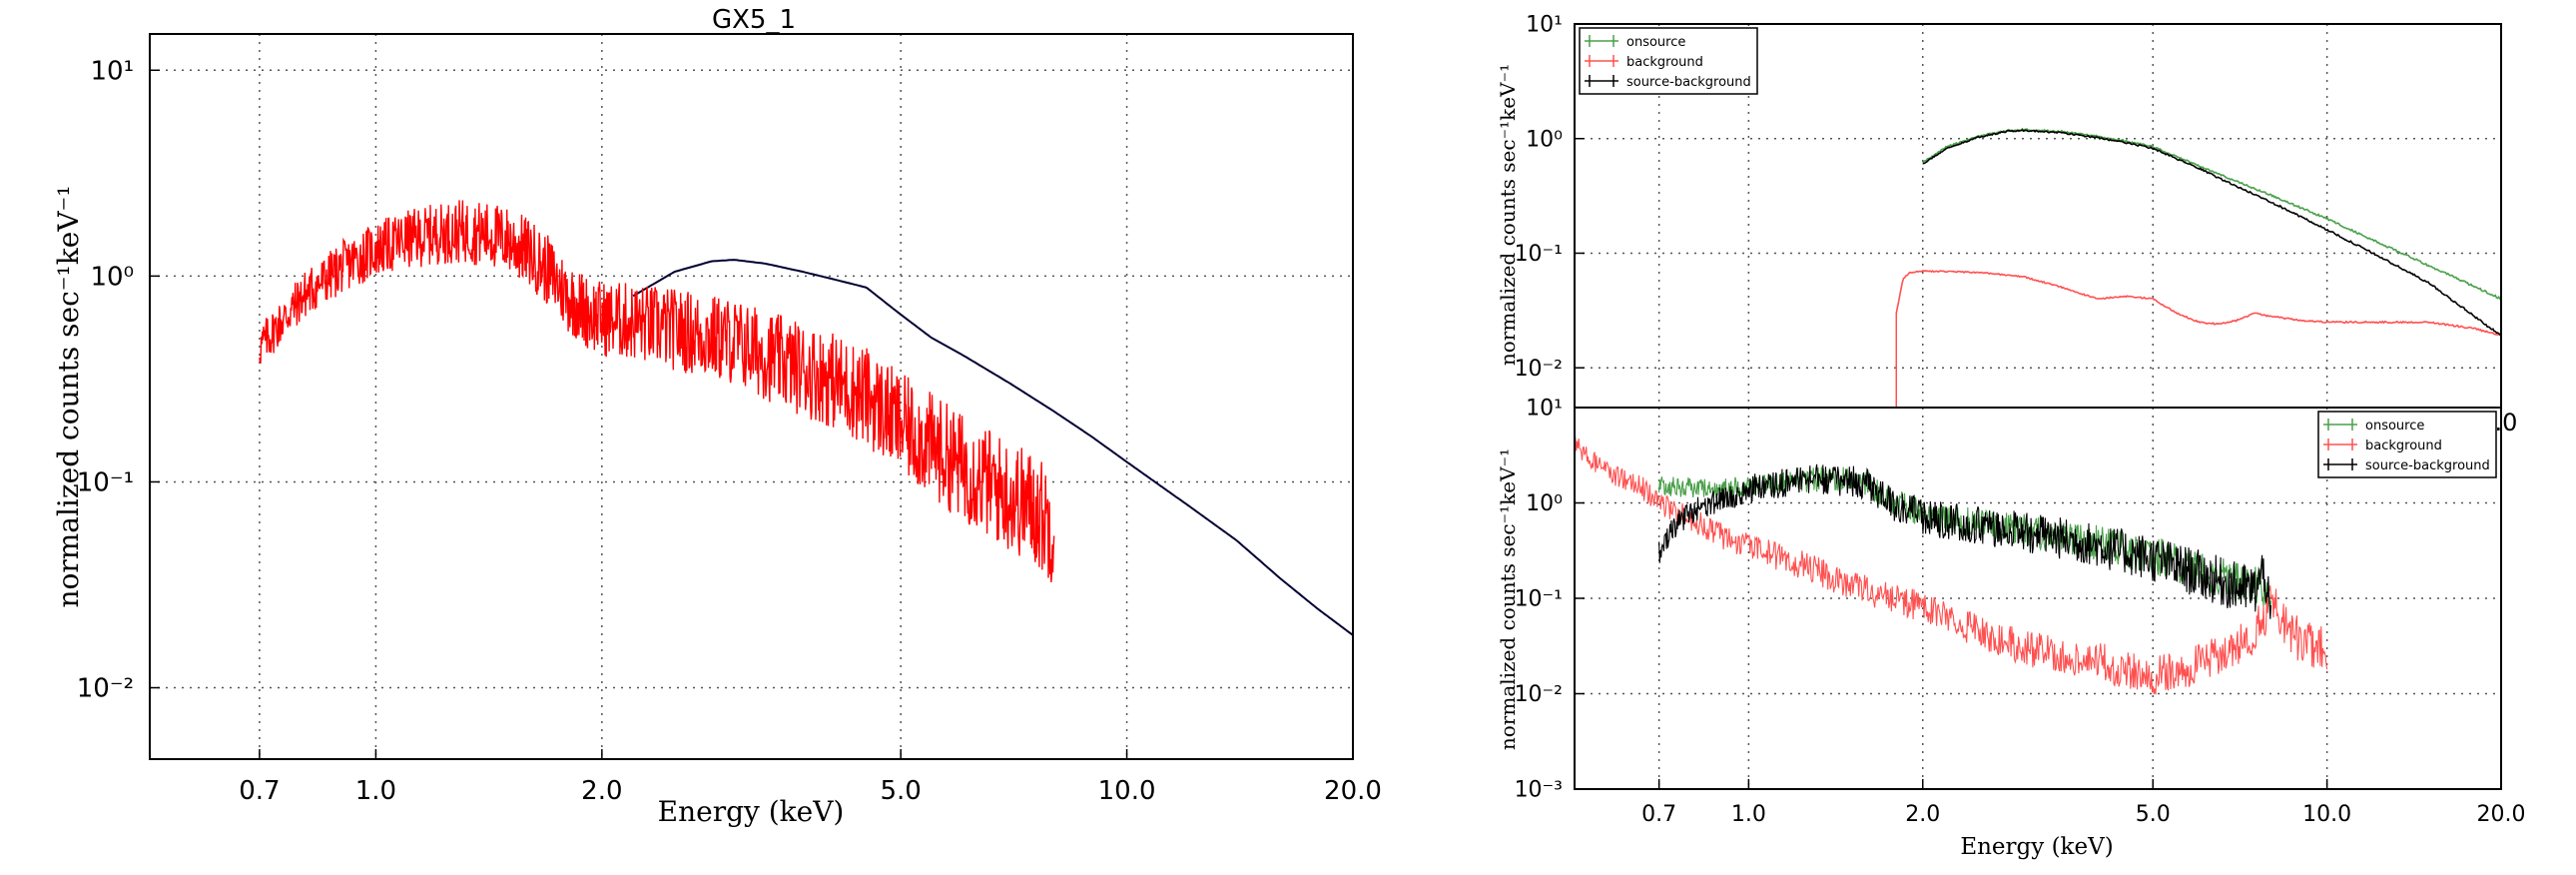  I want to click on bottom-right-y-tick-label: 10¹, so click(1544, 409).